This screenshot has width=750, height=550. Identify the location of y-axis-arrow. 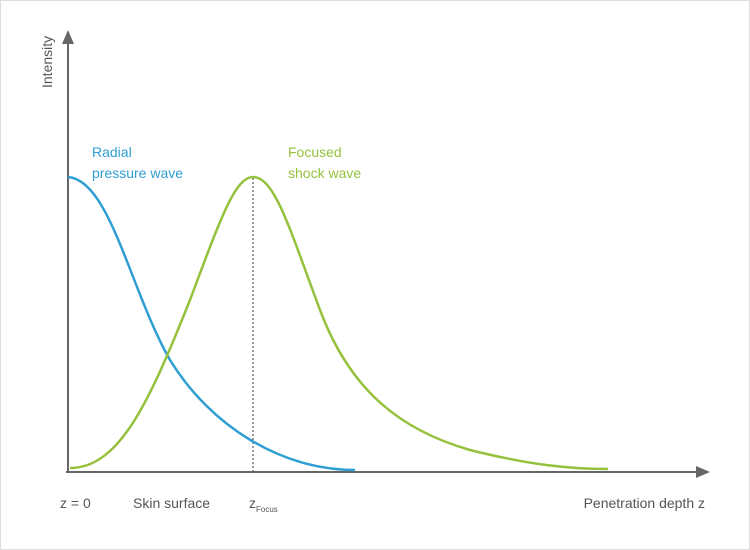
(68, 37).